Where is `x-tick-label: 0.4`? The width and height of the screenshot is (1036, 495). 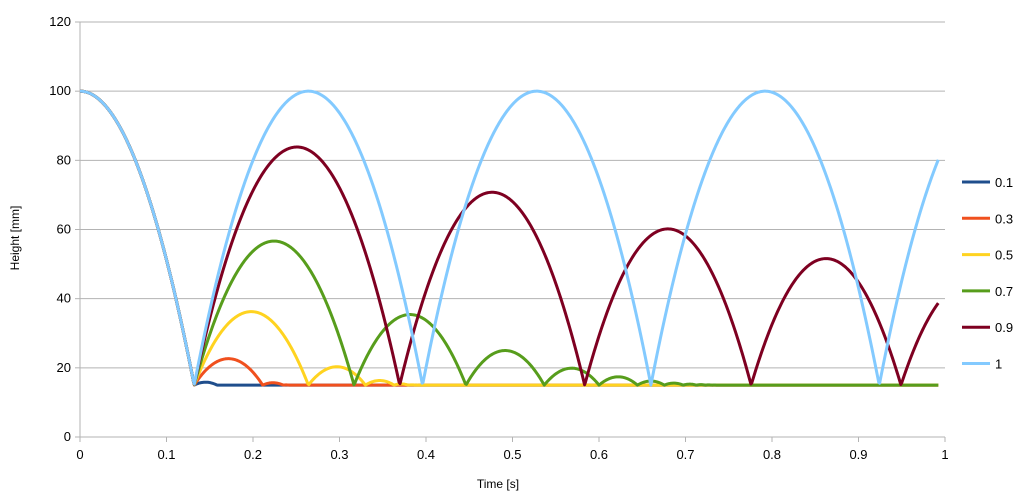
x-tick-label: 0.4 is located at coordinates (426, 454).